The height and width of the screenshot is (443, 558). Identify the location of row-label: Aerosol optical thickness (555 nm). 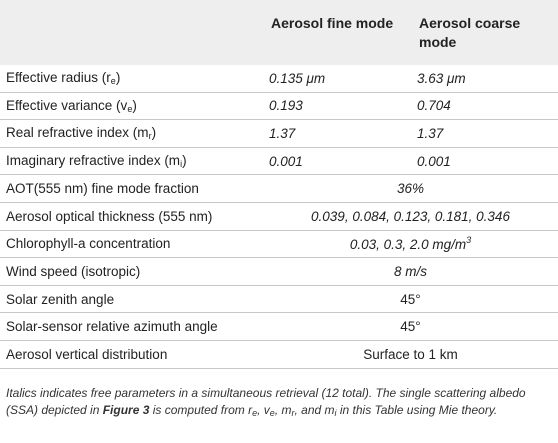
(109, 216).